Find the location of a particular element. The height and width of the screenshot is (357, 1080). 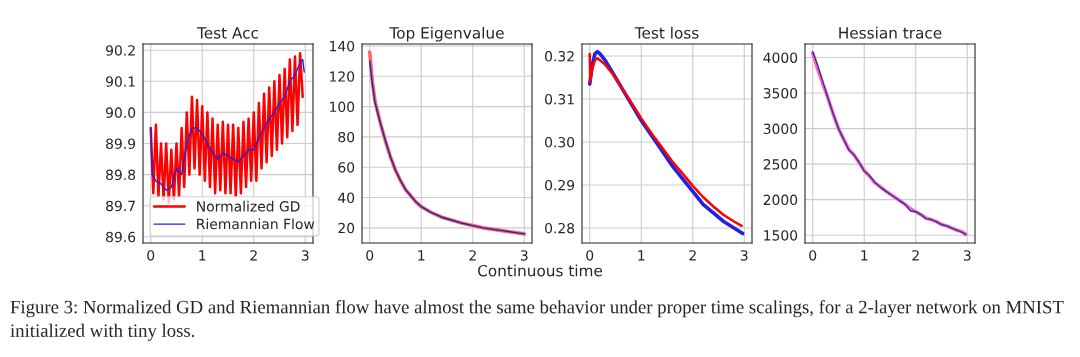

y-tick-label: 89.9 is located at coordinates (121, 143).